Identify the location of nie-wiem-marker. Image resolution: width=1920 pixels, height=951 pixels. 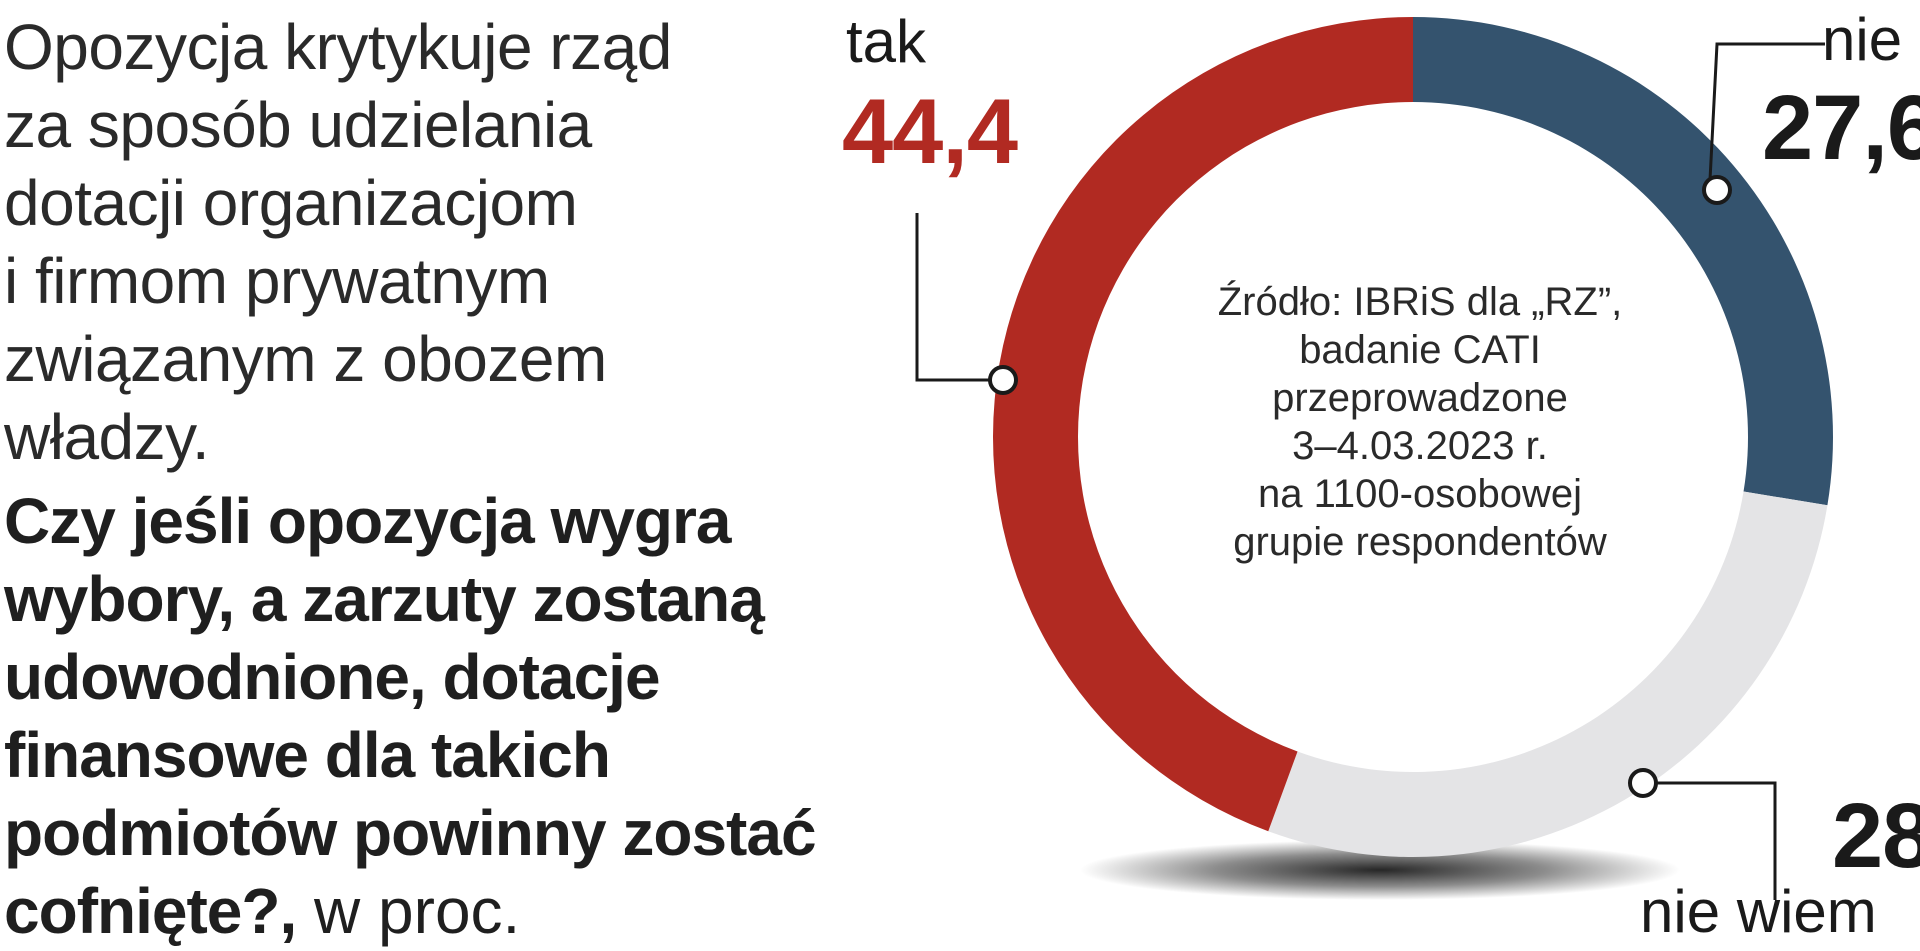
(1643, 783).